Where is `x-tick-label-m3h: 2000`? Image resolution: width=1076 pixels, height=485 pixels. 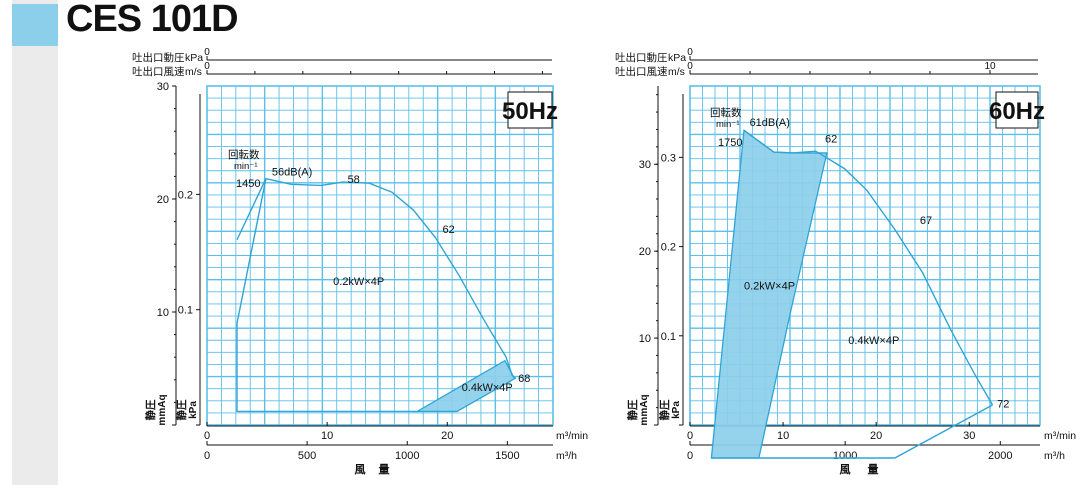 x-tick-label-m3h: 2000 is located at coordinates (1000, 456).